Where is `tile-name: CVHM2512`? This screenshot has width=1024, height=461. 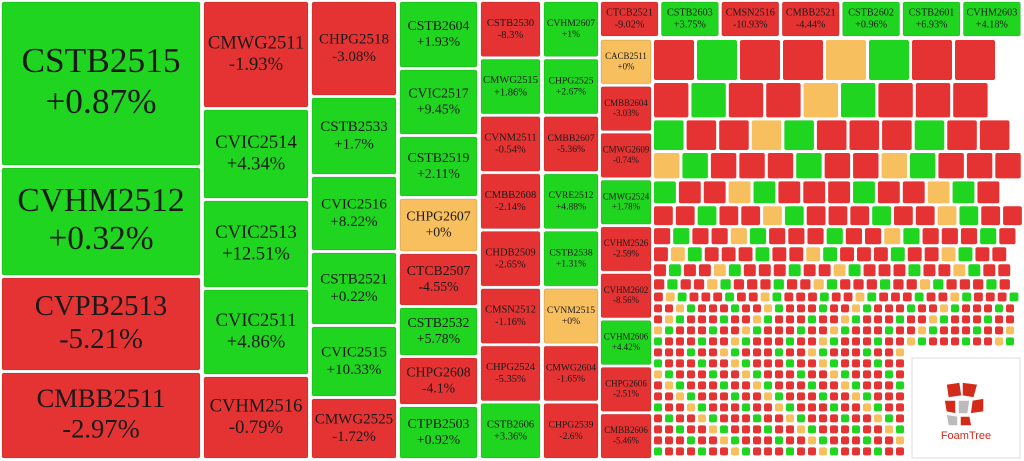 tile-name: CVHM2512 is located at coordinates (100, 200).